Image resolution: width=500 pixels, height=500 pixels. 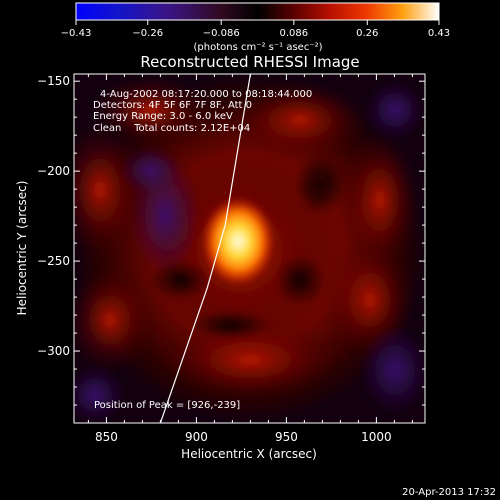 What do you see at coordinates (53, 351) in the screenshot?
I see `y-tick-label: −300` at bounding box center [53, 351].